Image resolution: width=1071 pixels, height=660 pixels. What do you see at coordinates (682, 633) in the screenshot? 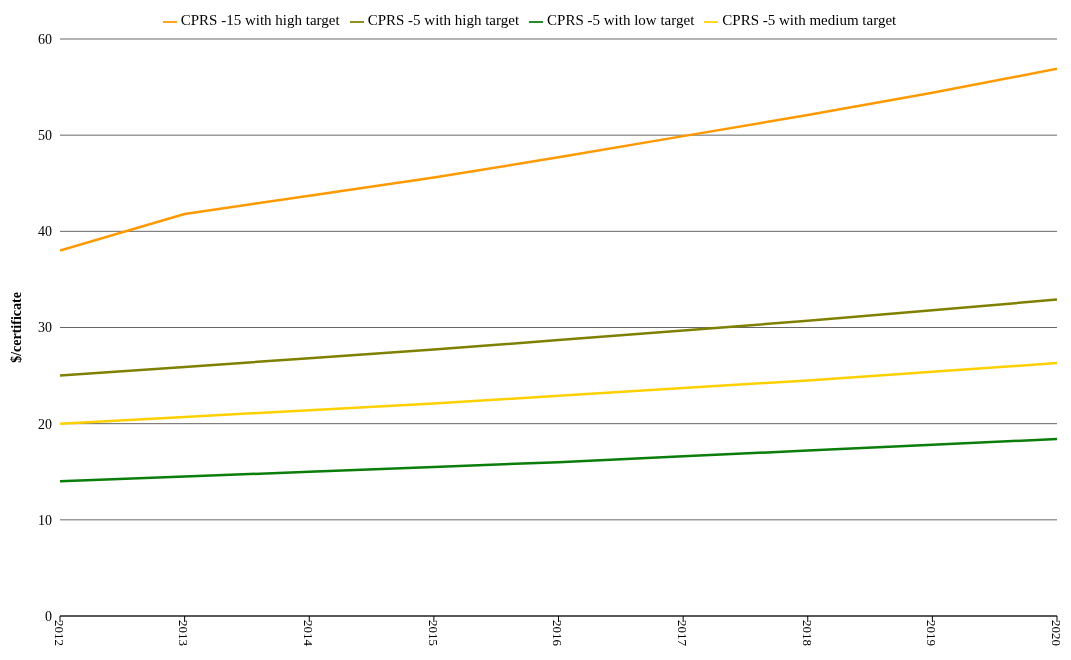
I see `x-tick-label: 2017` at bounding box center [682, 633].